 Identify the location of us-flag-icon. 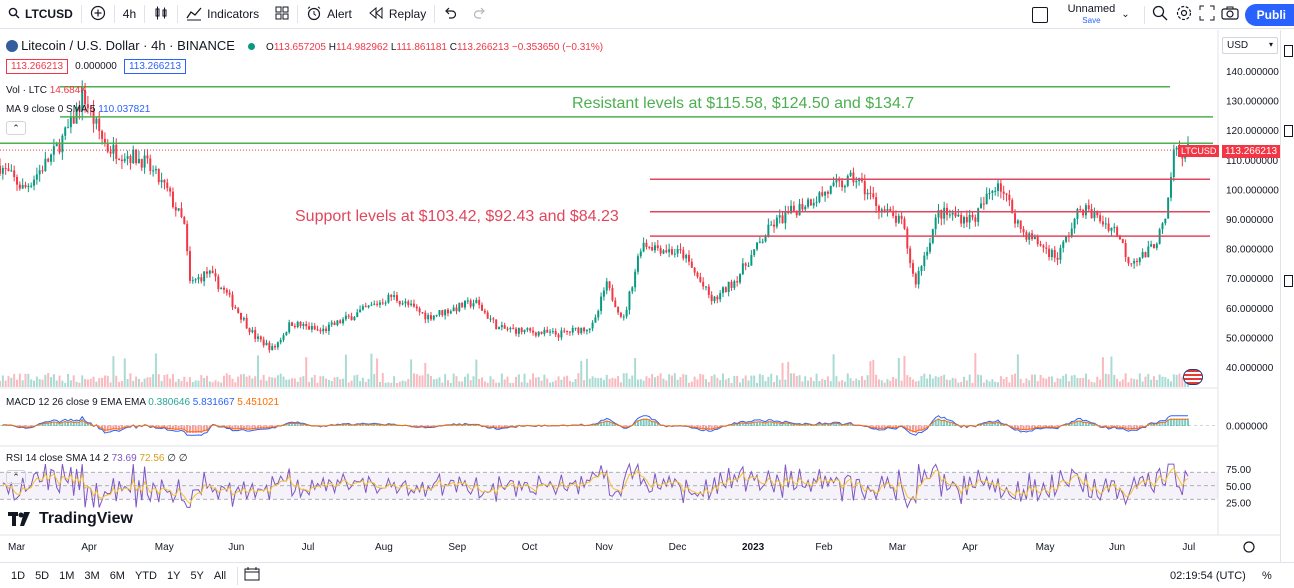
(1193, 377).